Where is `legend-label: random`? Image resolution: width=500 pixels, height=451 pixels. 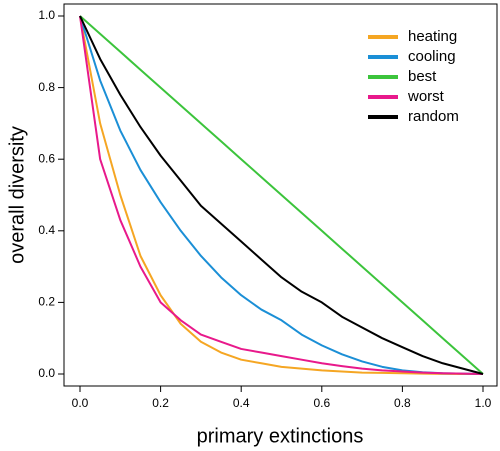
legend-label: random is located at coordinates (433, 116).